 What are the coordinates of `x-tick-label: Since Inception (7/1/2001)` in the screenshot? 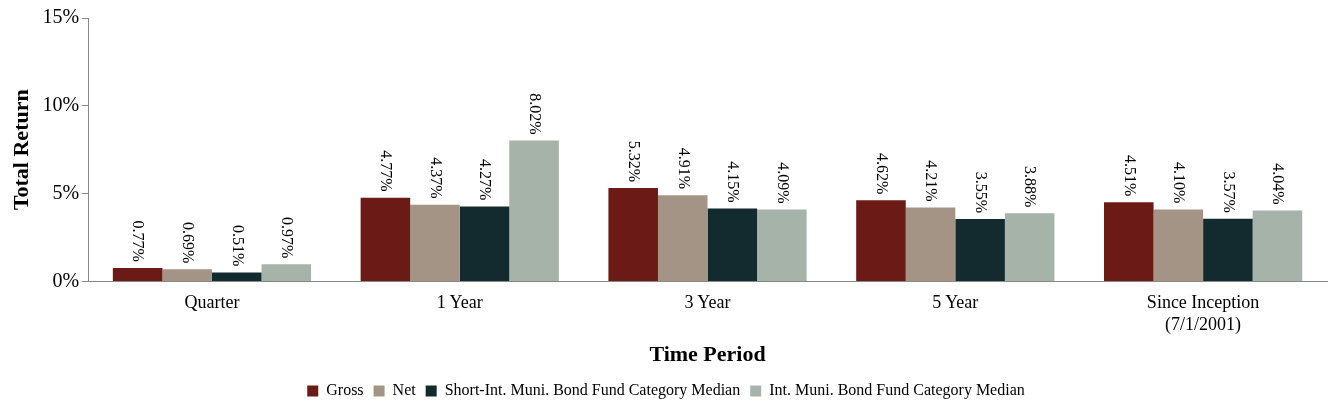 It's located at (1203, 313).